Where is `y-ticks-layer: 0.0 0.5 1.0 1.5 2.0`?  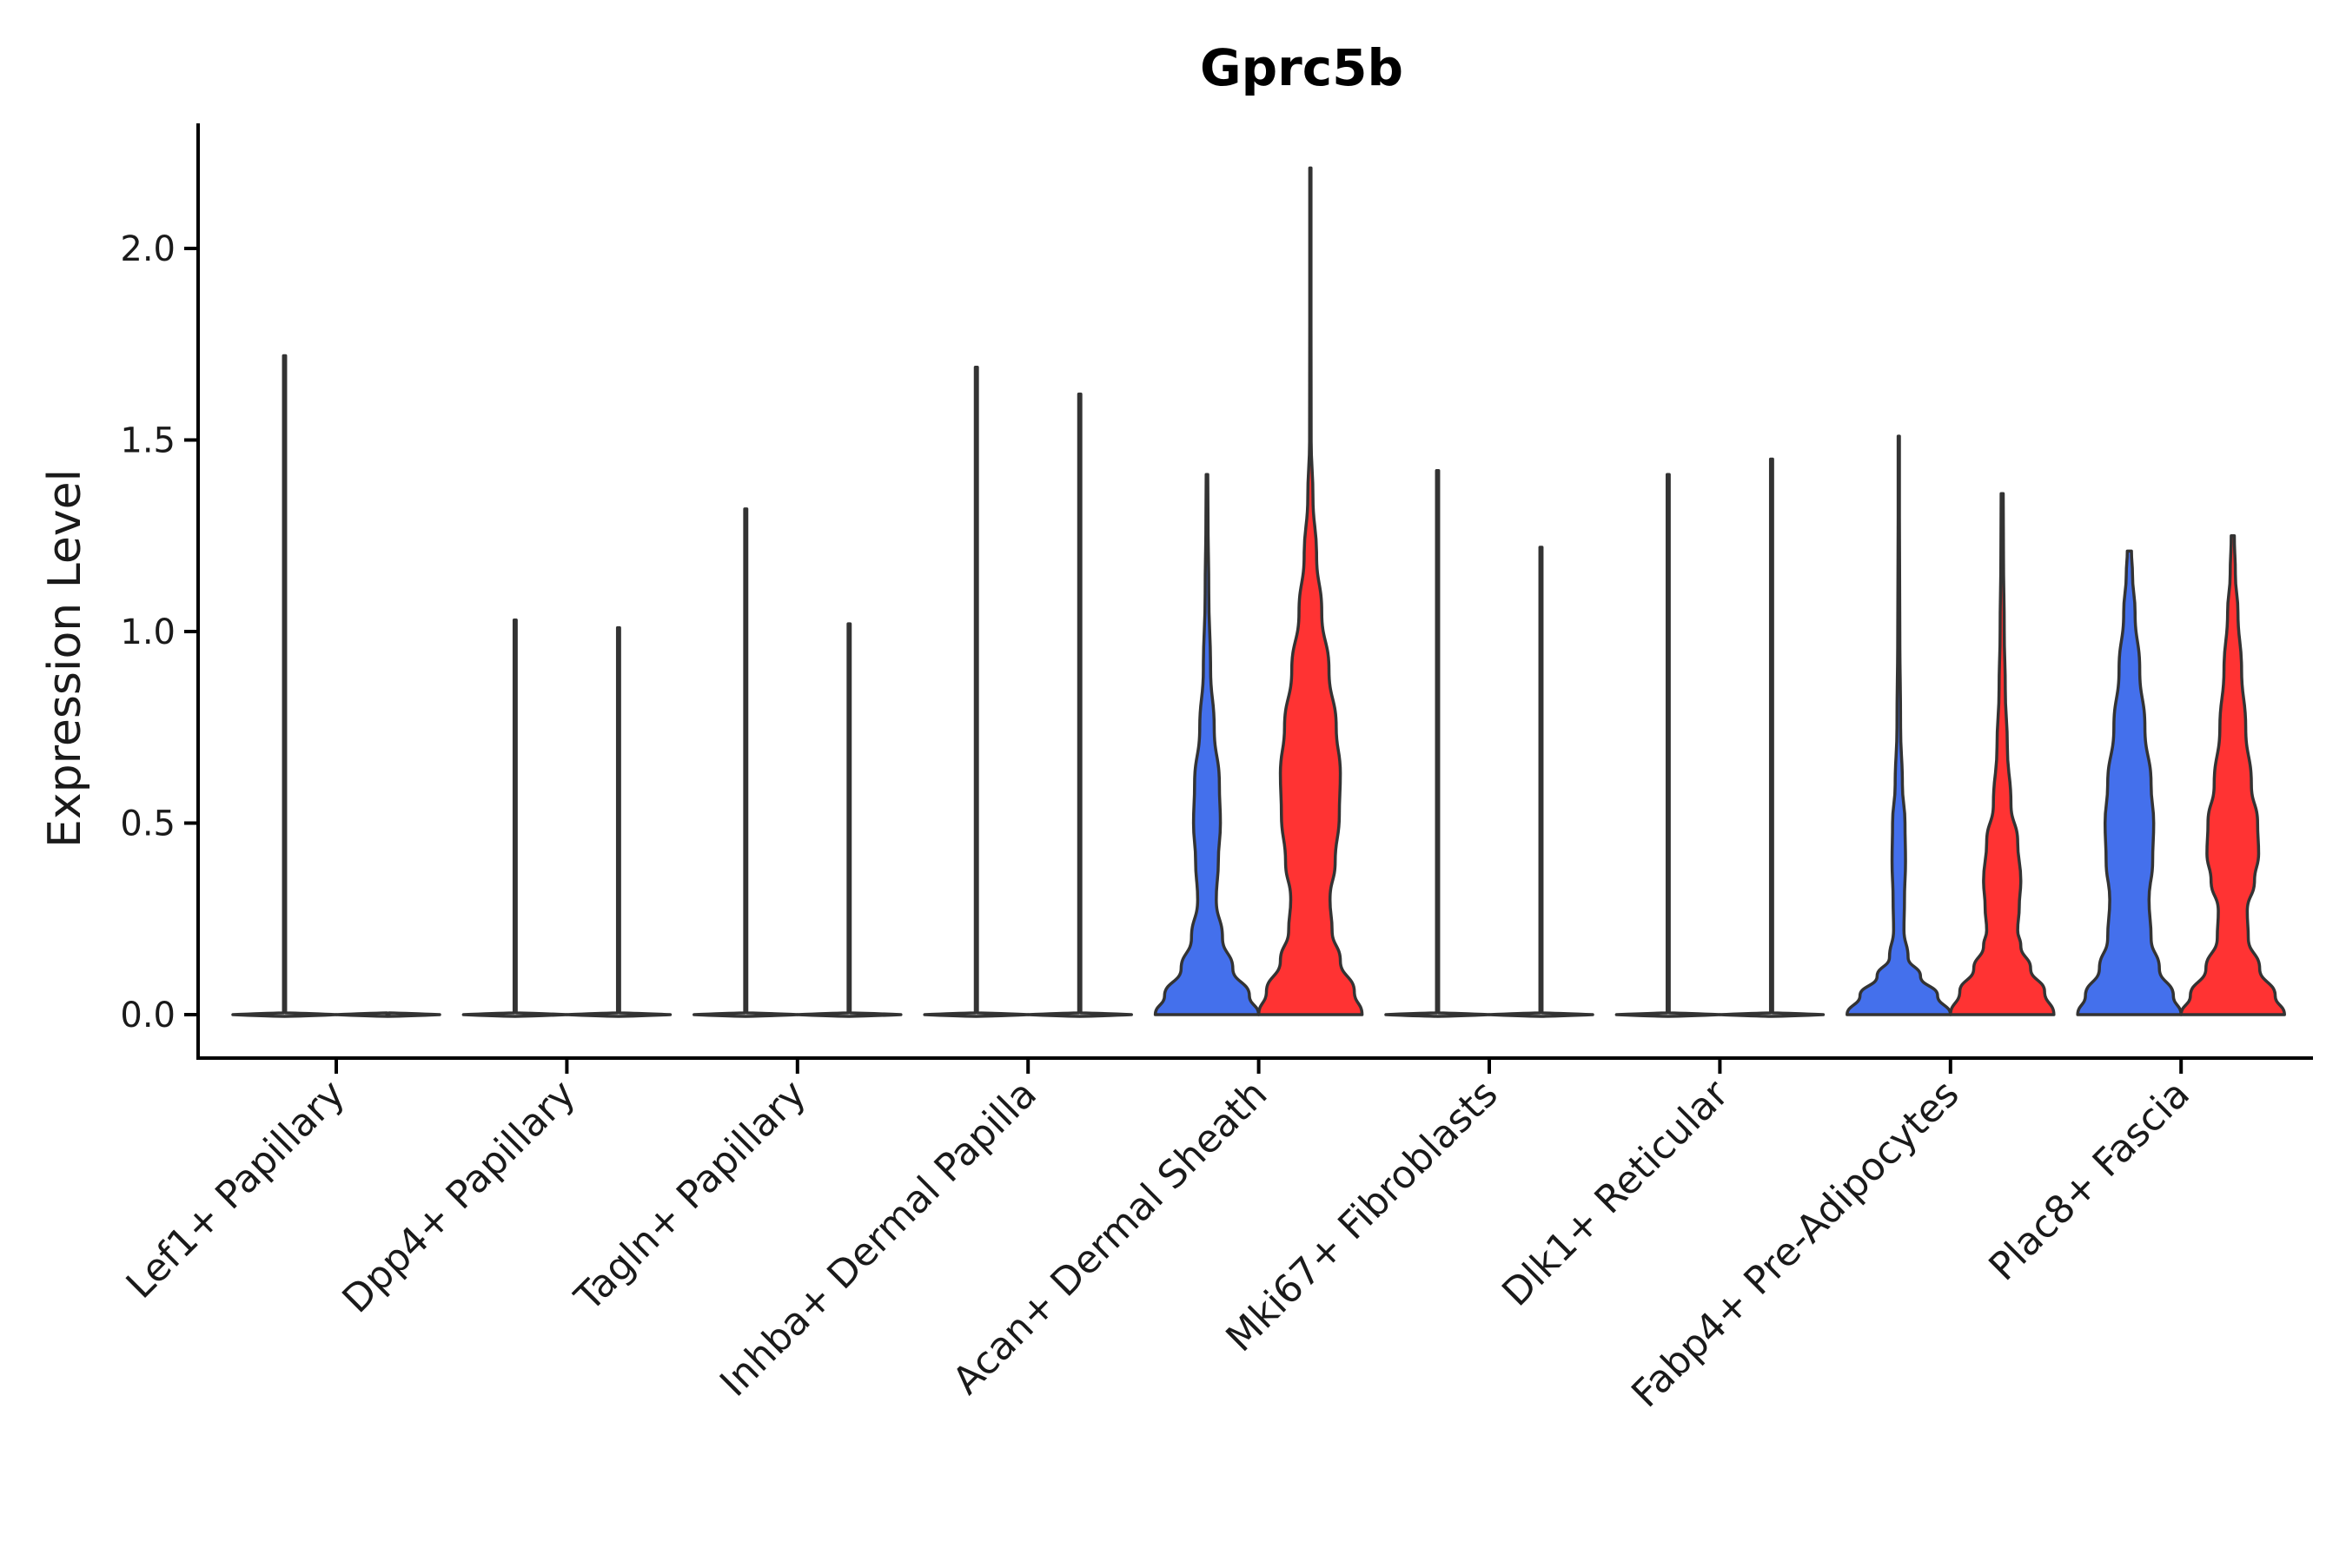 y-ticks-layer: 0.0 0.5 1.0 1.5 2.0 is located at coordinates (159, 632).